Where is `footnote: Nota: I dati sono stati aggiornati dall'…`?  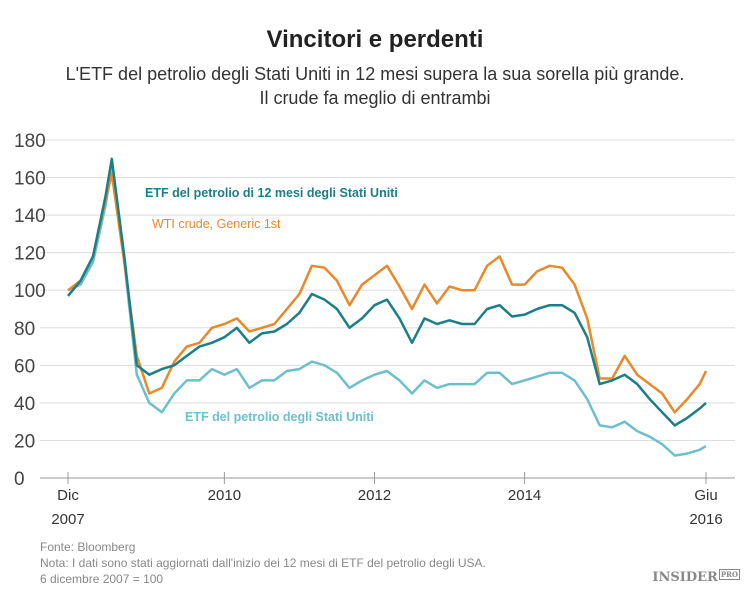 footnote: Nota: I dati sono stati aggiornati dall'… is located at coordinates (263, 563).